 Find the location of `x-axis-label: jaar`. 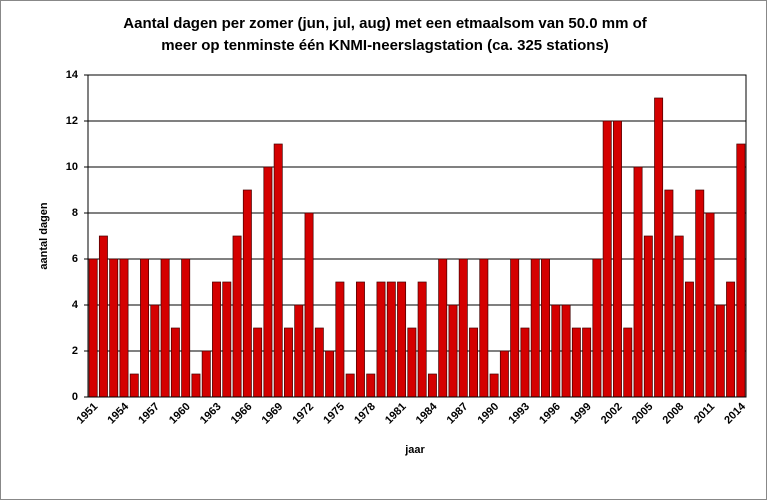

x-axis-label: jaar is located at coordinates (414, 450).